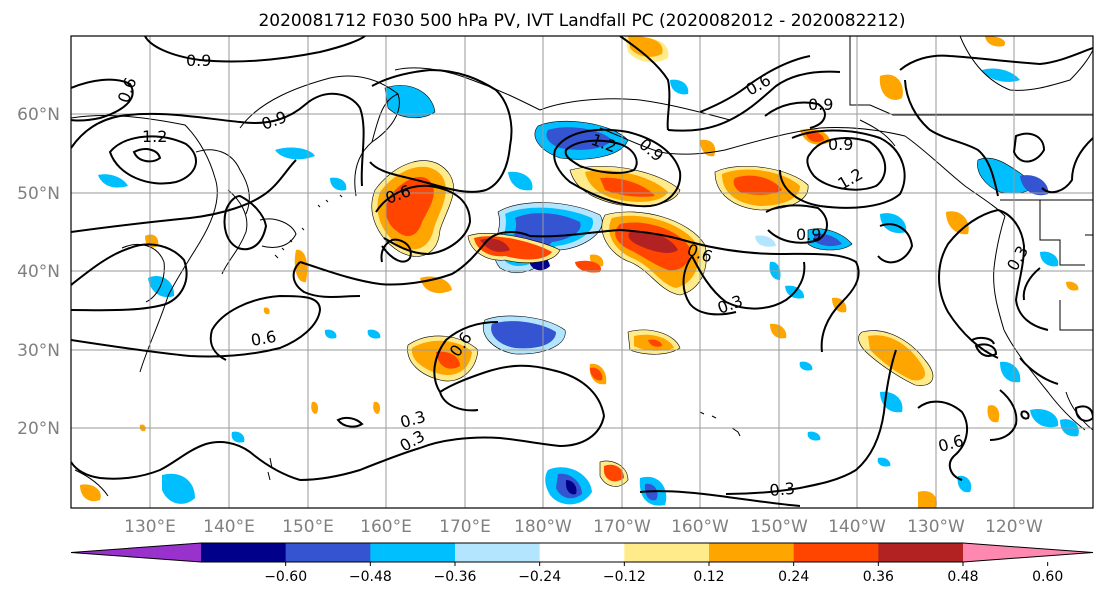 This screenshot has width=1105, height=601. I want to click on contour-label: 0.3, so click(782, 489).